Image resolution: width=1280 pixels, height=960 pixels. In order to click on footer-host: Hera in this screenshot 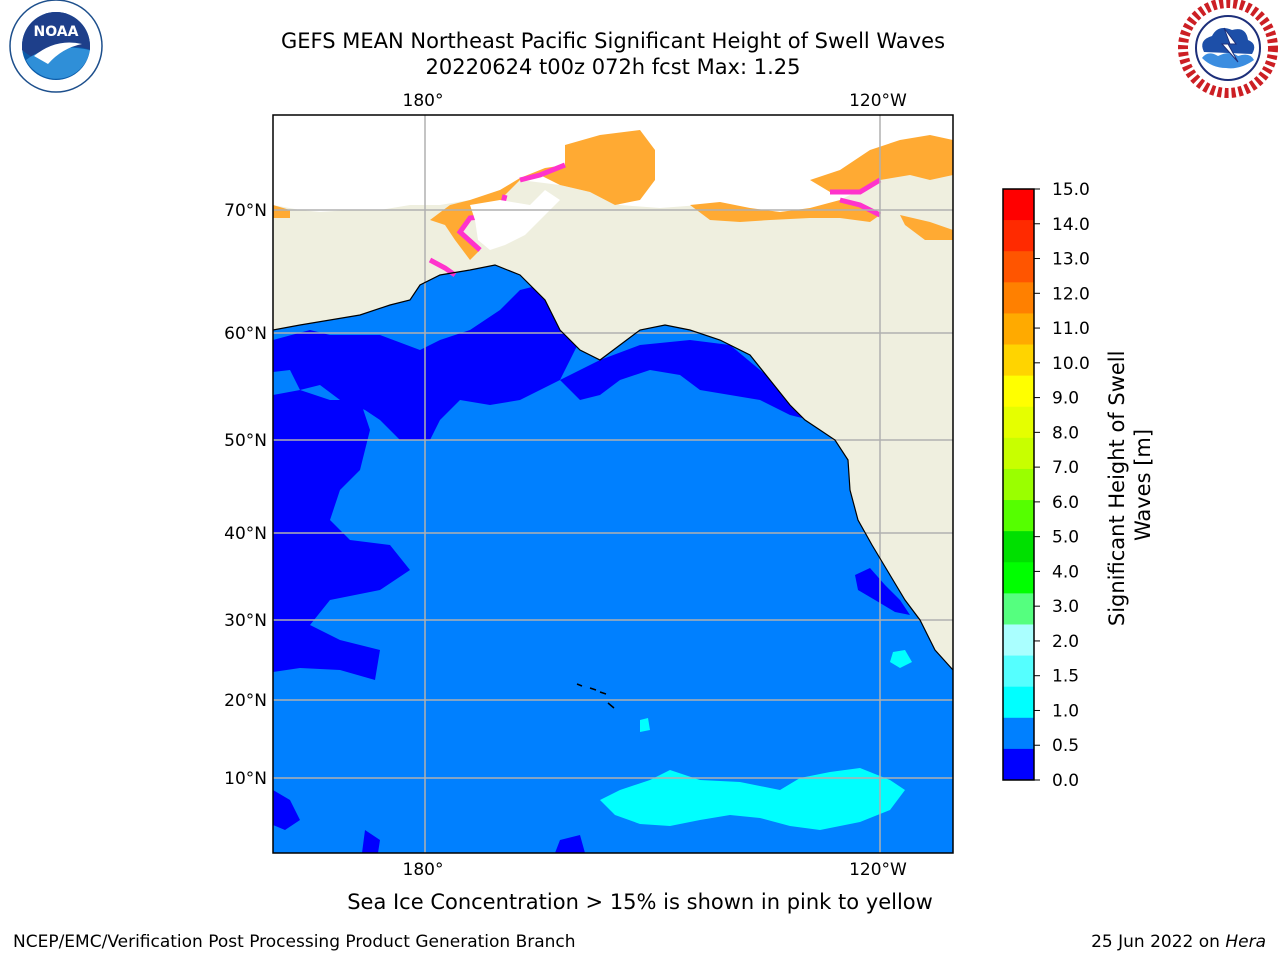, I will do `click(1245, 942)`.